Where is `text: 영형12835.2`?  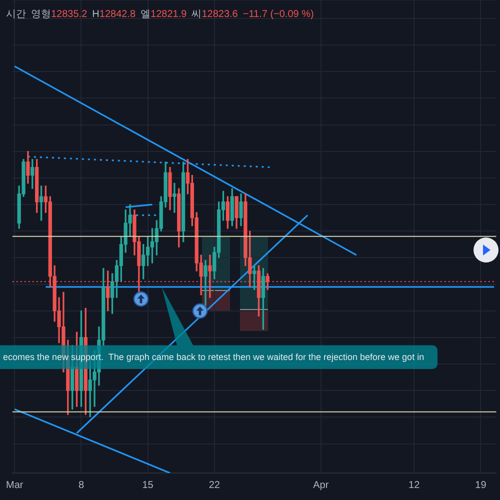 text: 영형12835.2 is located at coordinates (59, 14).